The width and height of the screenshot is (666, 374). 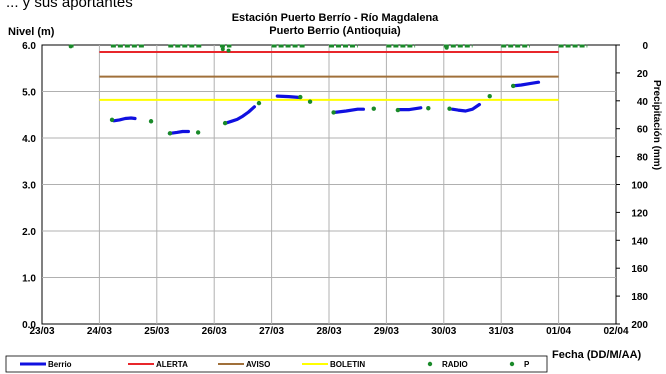 What do you see at coordinates (639, 241) in the screenshot?
I see `y2-tick-label: 140` at bounding box center [639, 241].